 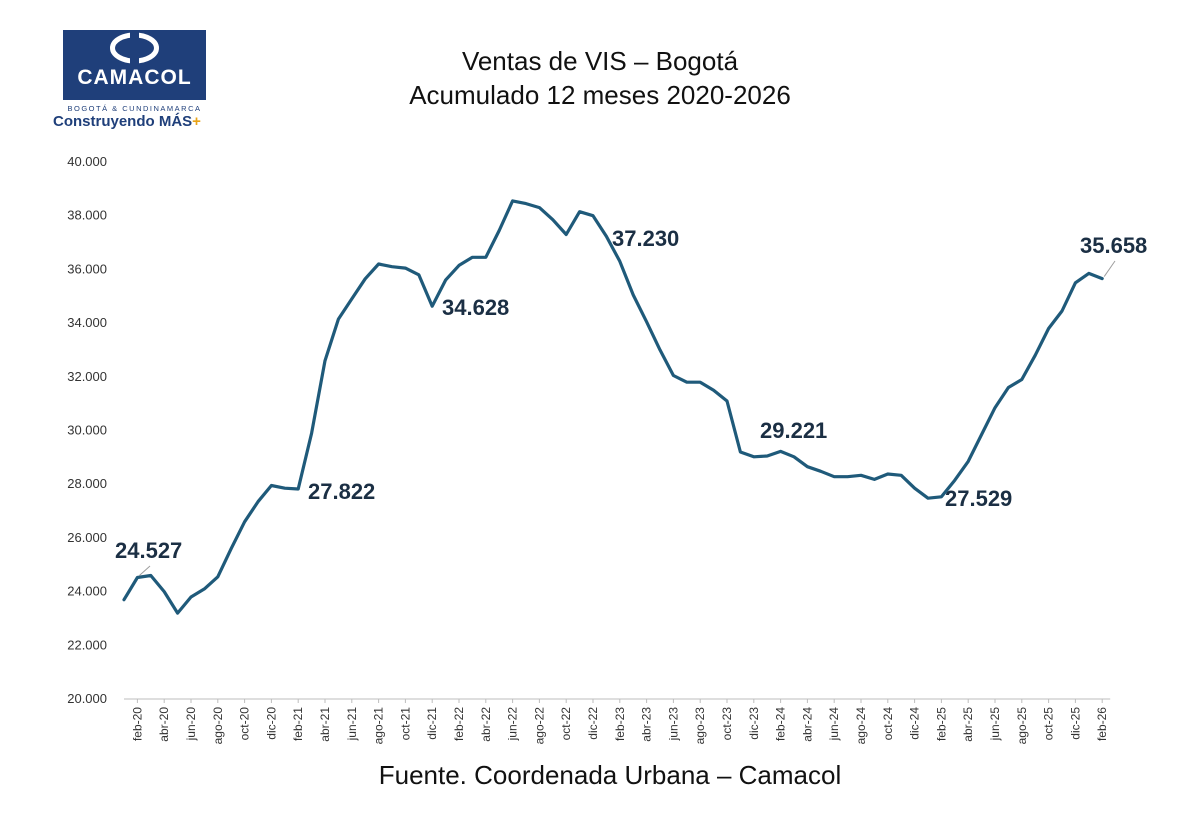 I want to click on chart-subtitle: Acumulado 12 meses 2020-2026, so click(x=600, y=95).